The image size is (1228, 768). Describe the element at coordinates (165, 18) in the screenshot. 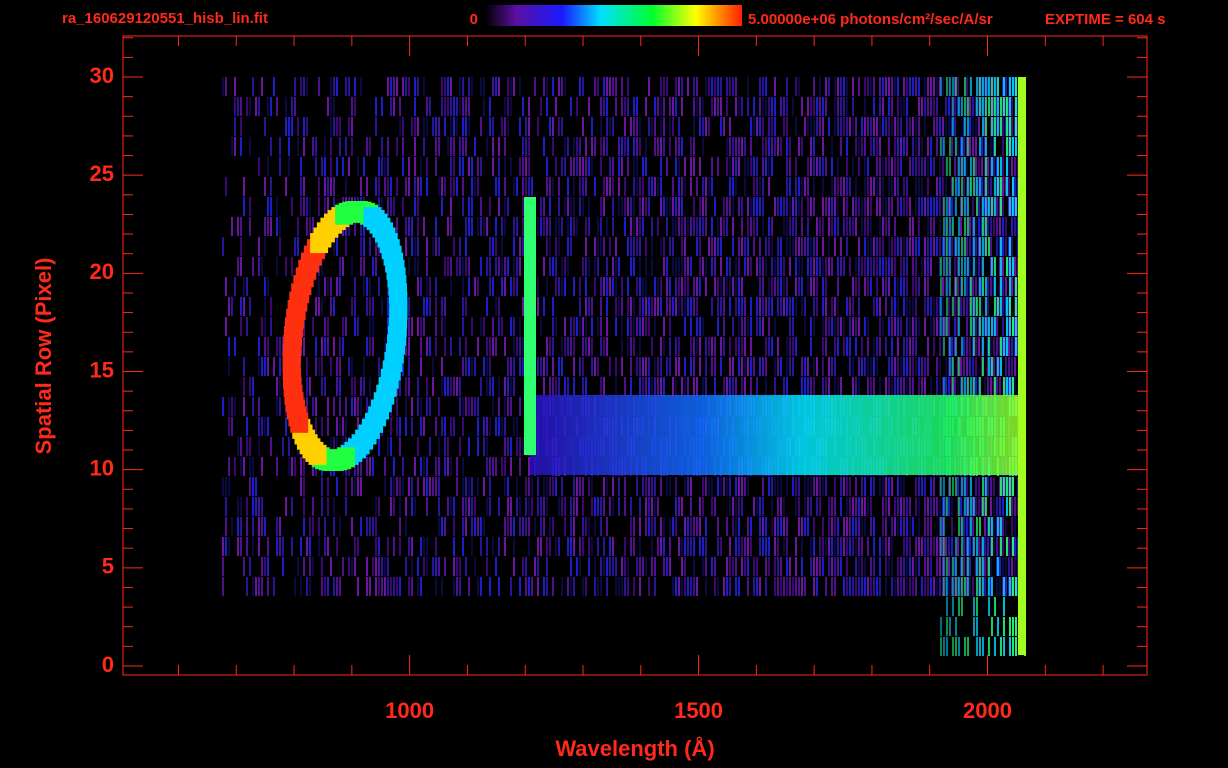

I see `title: ra_160629120551_hisb_lin.fit` at that location.